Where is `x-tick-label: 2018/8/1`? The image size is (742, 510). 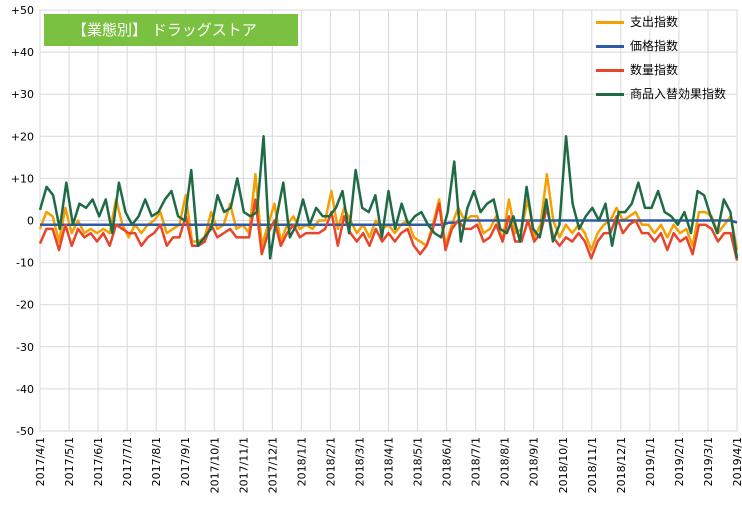
x-tick-label: 2018/8/1 is located at coordinates (505, 461).